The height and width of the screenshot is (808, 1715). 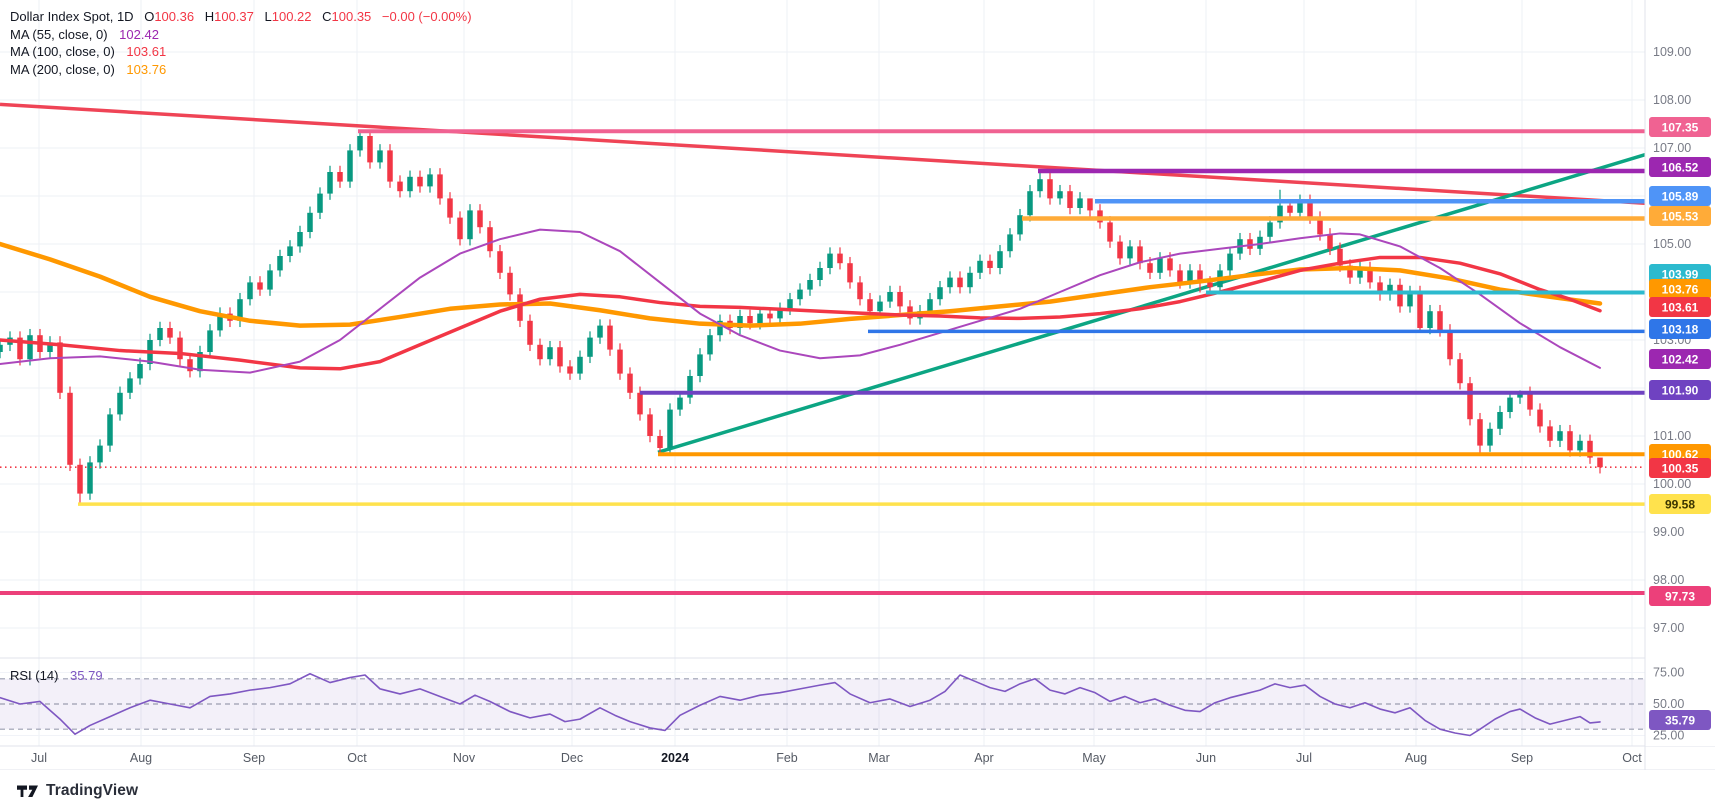 I want to click on svg-text: 106.52, so click(x=1680, y=168).